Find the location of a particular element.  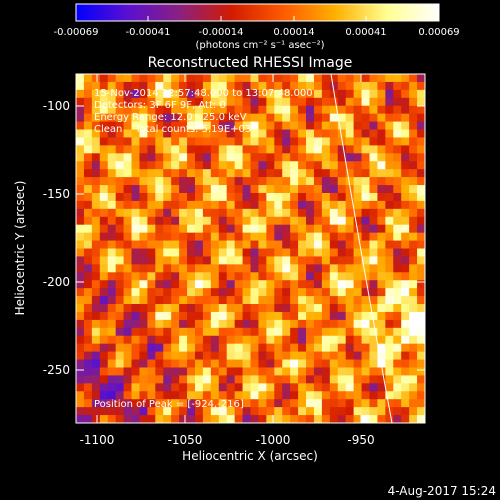

colorbar-tick-label-4: 0.00041 is located at coordinates (365, 32).